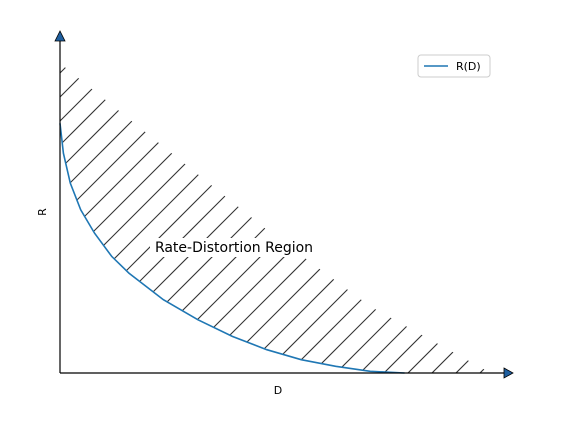  I want to click on region-label: Rate-Distortion Region, so click(234, 248).